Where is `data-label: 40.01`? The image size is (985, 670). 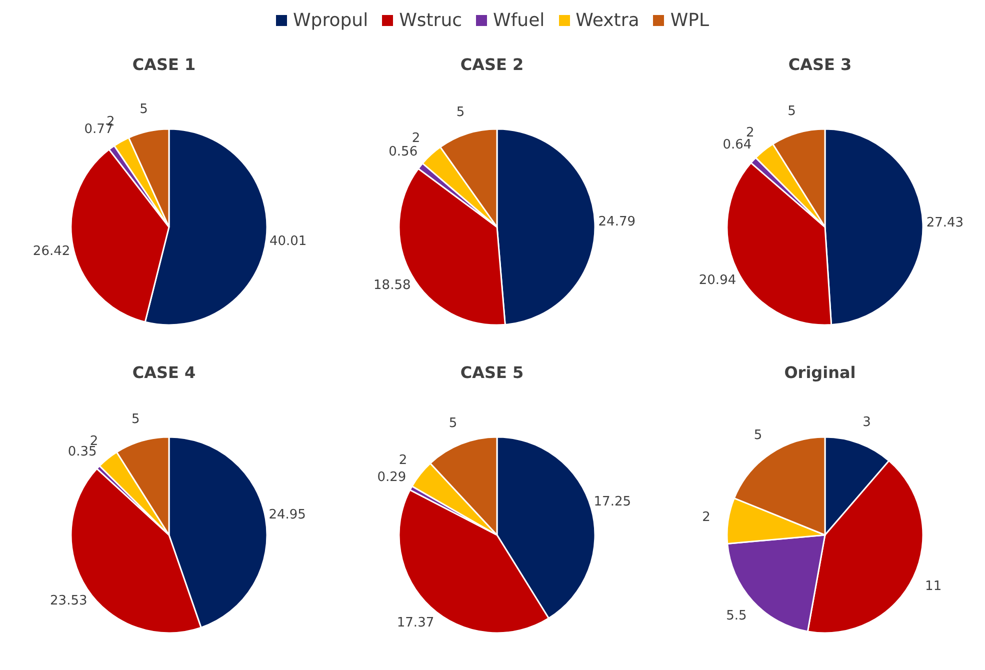 data-label: 40.01 is located at coordinates (288, 242).